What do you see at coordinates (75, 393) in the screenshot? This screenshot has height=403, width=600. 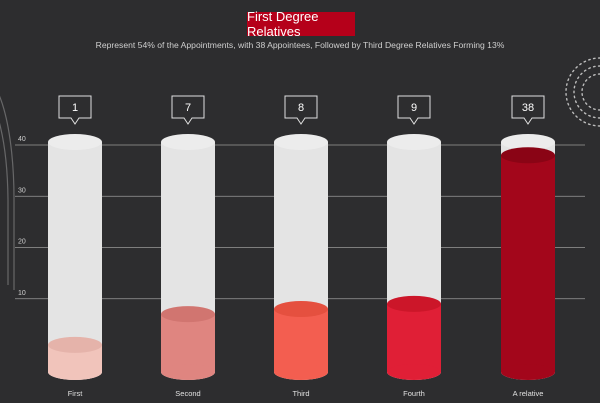 I see `category-label: First` at bounding box center [75, 393].